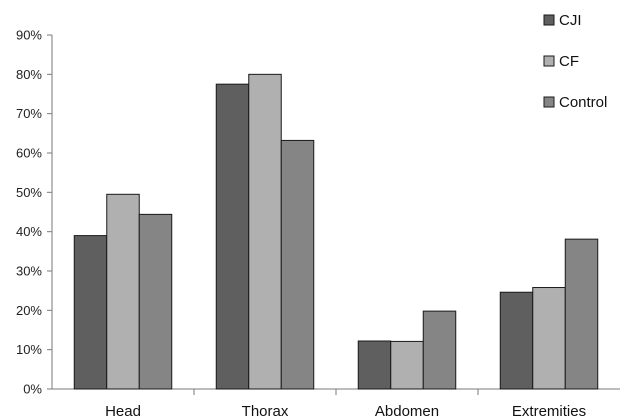 This screenshot has width=620, height=418. I want to click on bar-cji-head, so click(90, 312).